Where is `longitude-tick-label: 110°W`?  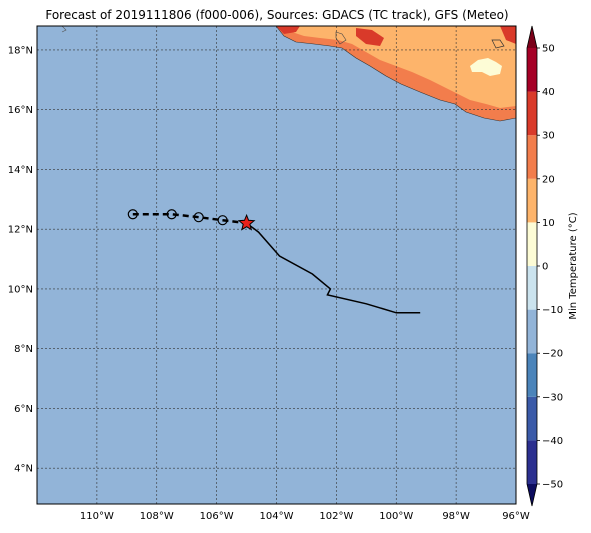
longitude-tick-label: 110°W is located at coordinates (97, 516).